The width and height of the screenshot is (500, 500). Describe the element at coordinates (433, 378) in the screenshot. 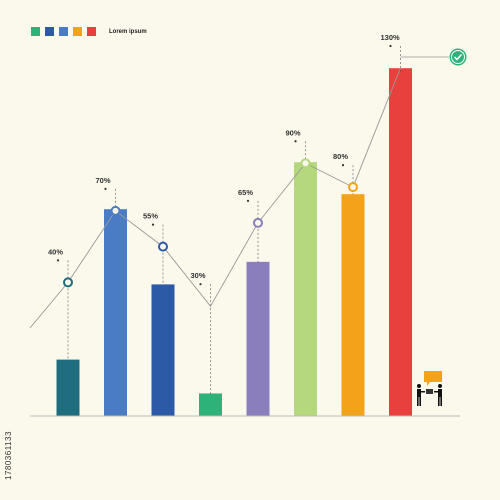

I see `speech-bubble-icon` at that location.